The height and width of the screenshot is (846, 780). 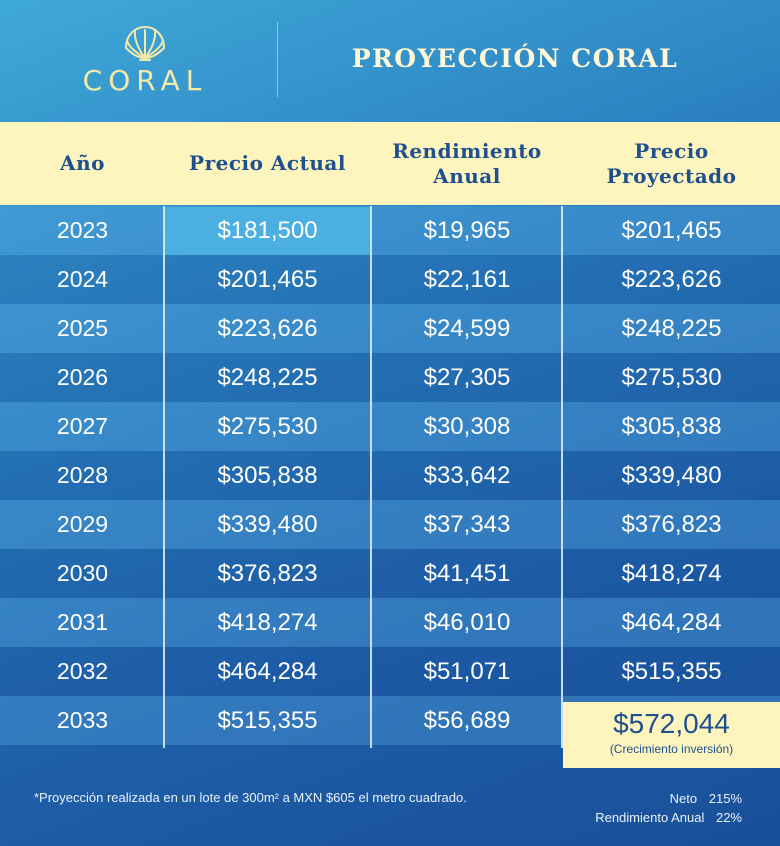 What do you see at coordinates (277, 59) in the screenshot?
I see `header-divider` at bounding box center [277, 59].